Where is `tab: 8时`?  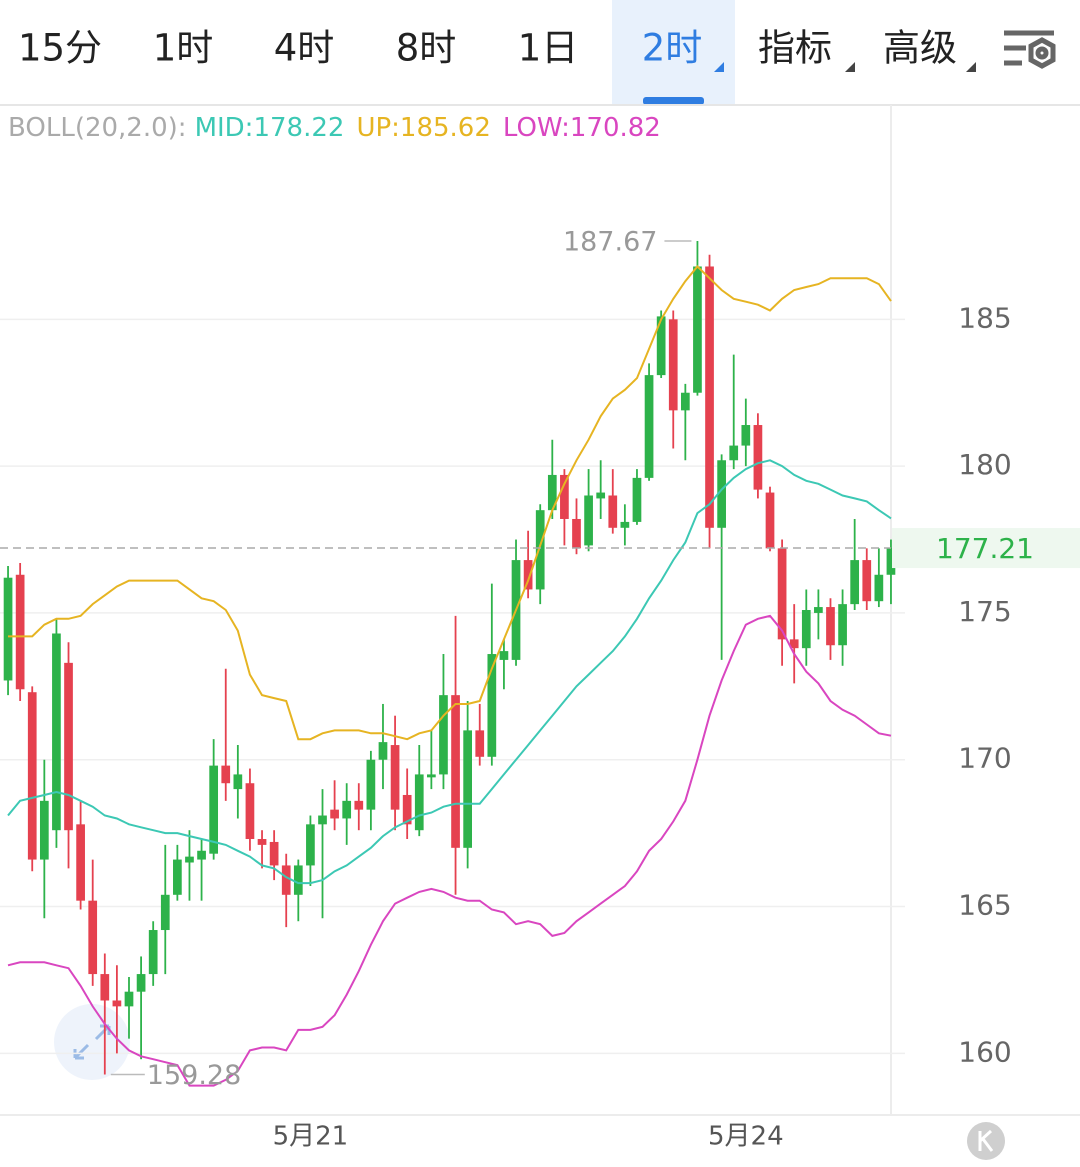
tab: 8时 is located at coordinates (426, 48).